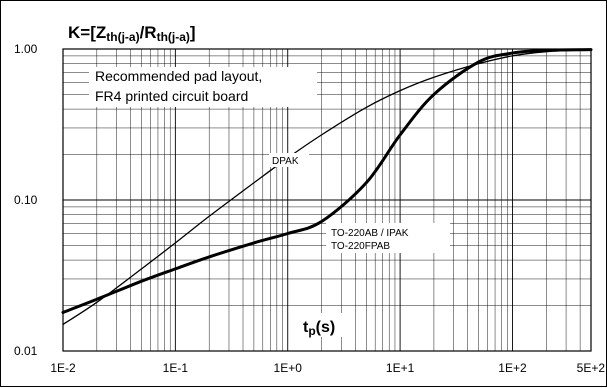  Describe the element at coordinates (311, 331) in the screenshot. I see `xlabel-sub: p` at that location.